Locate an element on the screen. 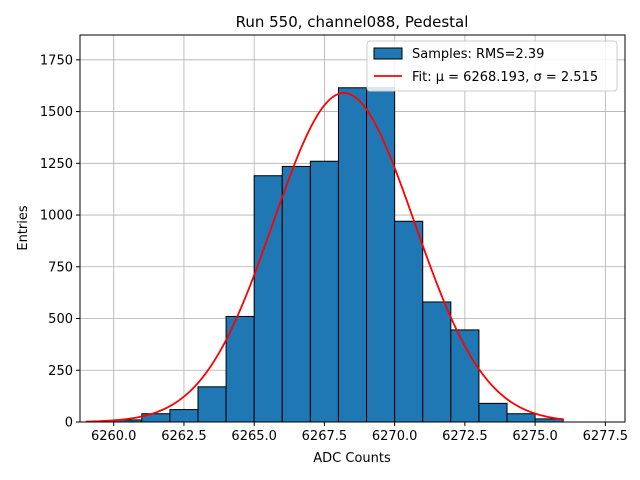 This screenshot has height=480, width=640. x-tick-label: 6265.0 is located at coordinates (254, 436).